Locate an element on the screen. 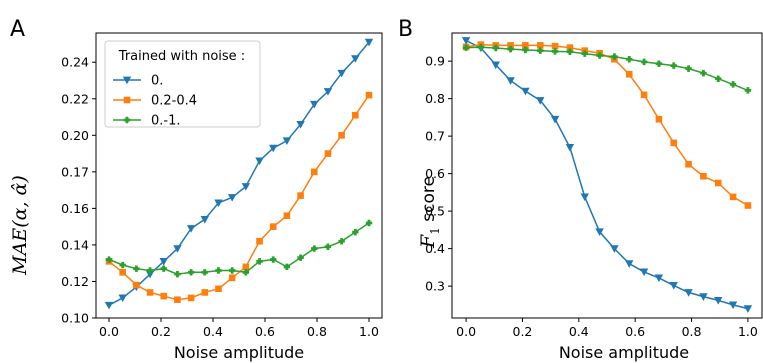 This screenshot has width=763, height=363. panel-b-ylabel: F1 score is located at coordinates (429, 212).